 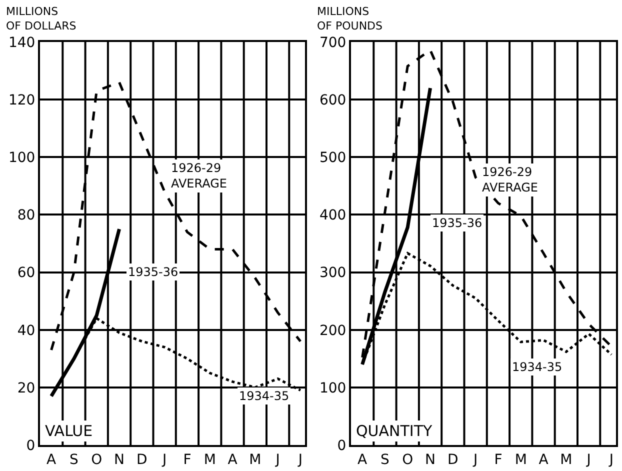 I want to click on y-tick-label: 300, so click(x=332, y=273).